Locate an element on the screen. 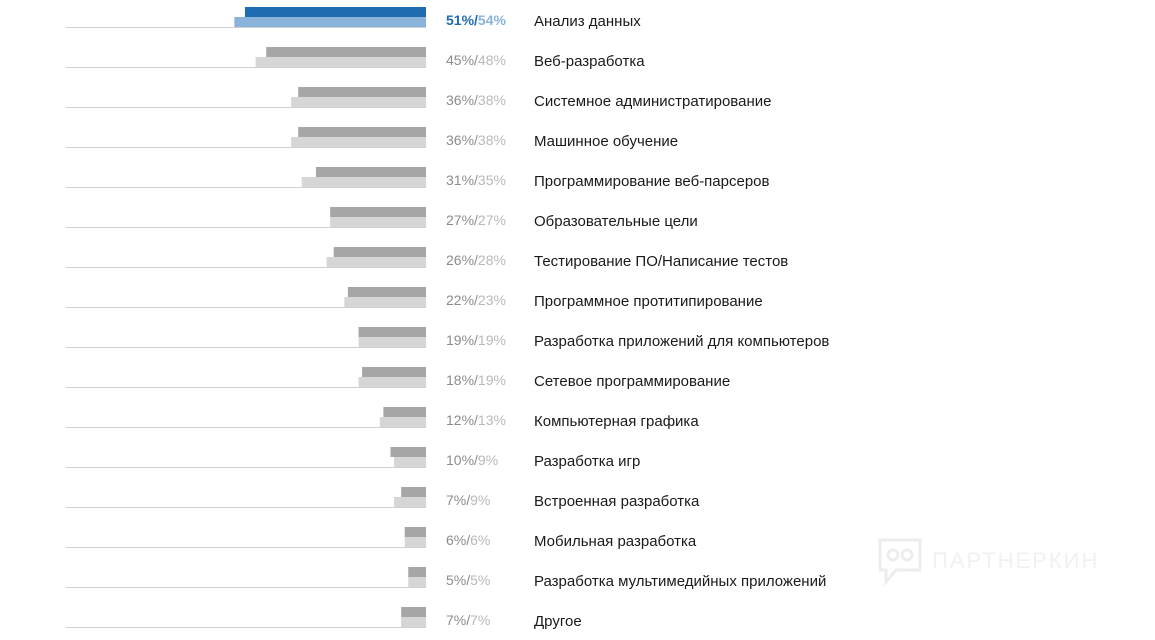 Image resolution: width=1155 pixels, height=640 pixels. value-label: 51%/54% is located at coordinates (476, 20).